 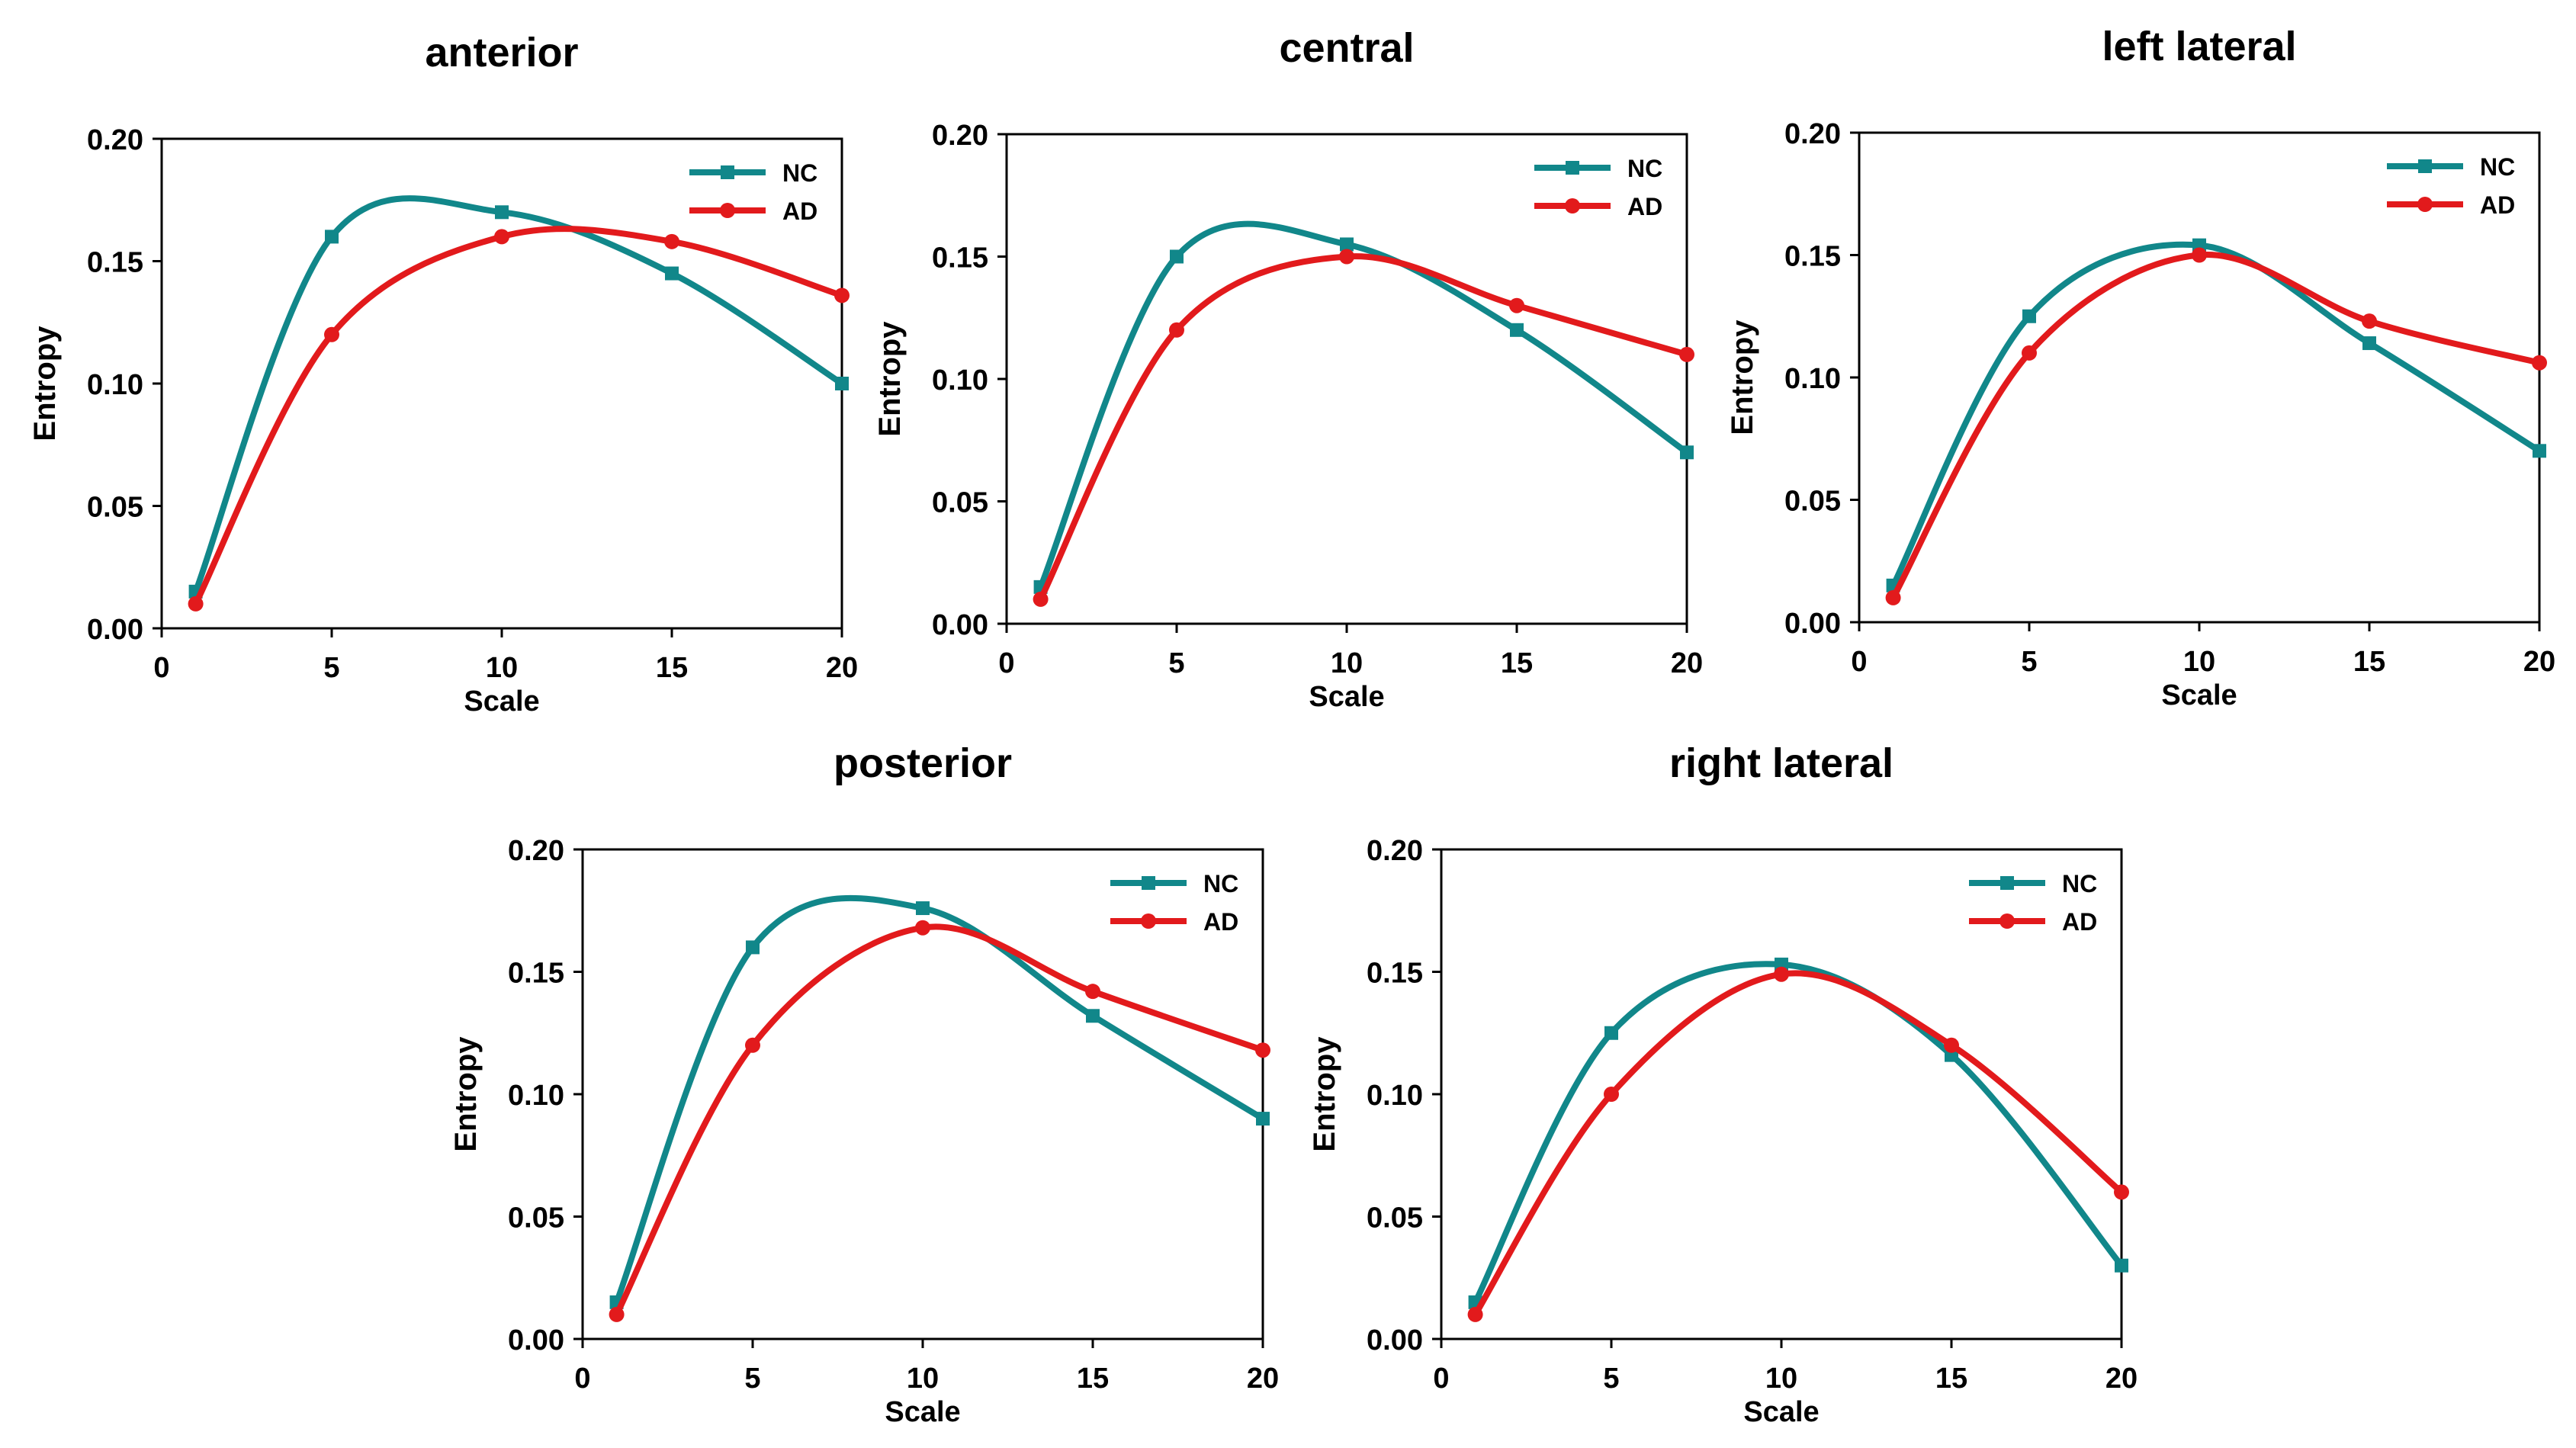 What do you see at coordinates (502, 53) in the screenshot?
I see `chart-title: anterior` at bounding box center [502, 53].